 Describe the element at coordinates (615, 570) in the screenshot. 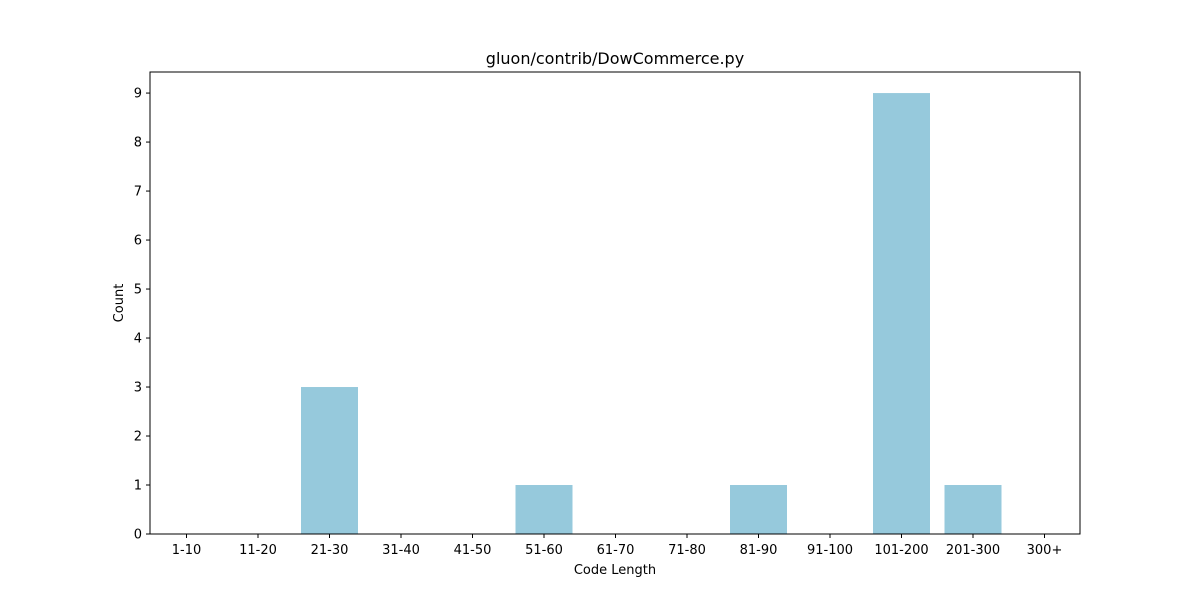

I see `x-axis-label: Code Length` at that location.